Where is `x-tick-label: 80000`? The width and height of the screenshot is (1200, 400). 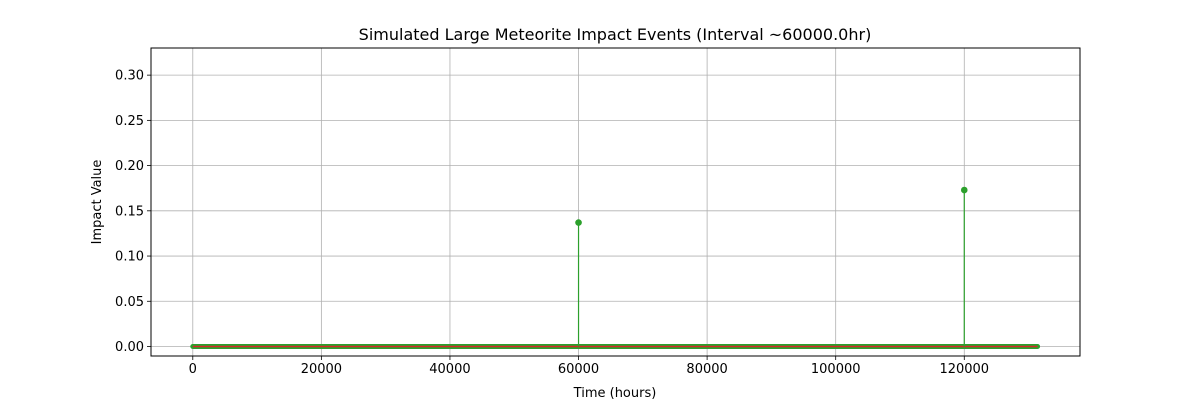
x-tick-label: 80000 is located at coordinates (706, 369).